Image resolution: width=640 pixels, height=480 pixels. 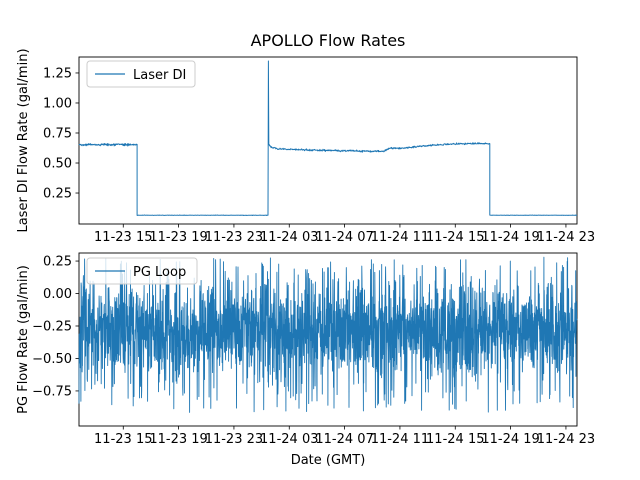 What do you see at coordinates (328, 40) in the screenshot?
I see `figure-title: APOLLO Flow Rates` at bounding box center [328, 40].